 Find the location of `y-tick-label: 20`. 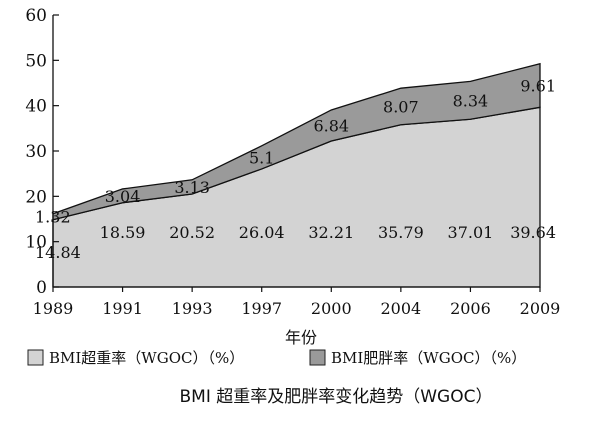

y-tick-label: 20 is located at coordinates (36, 197).